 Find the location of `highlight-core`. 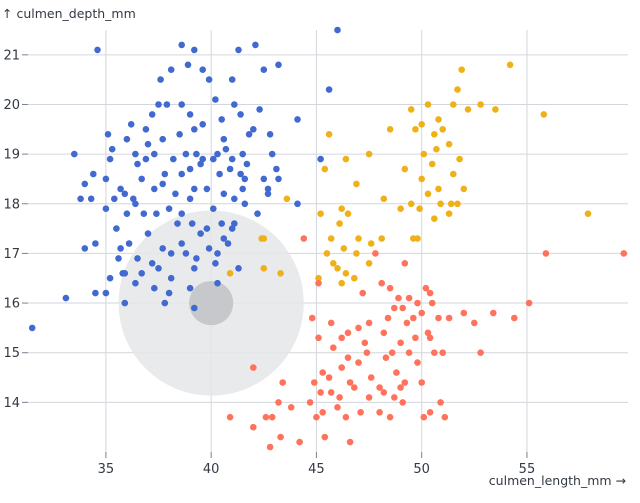

highlight-core is located at coordinates (211, 303).